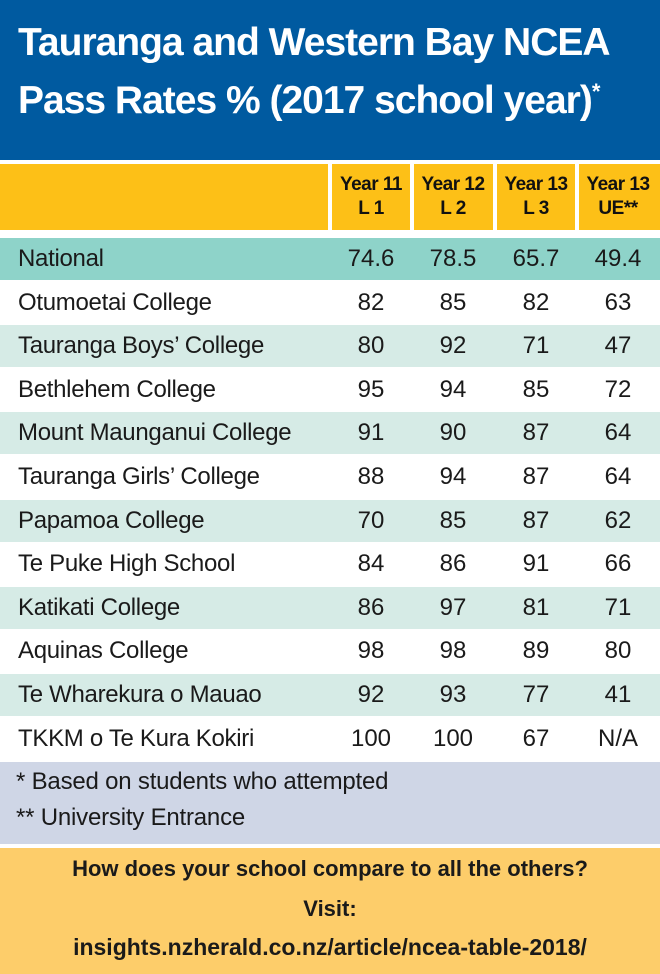 The height and width of the screenshot is (974, 660). Describe the element at coordinates (330, 390) in the screenshot. I see `table-row: Bethlehem College 95 94 85 72` at that location.